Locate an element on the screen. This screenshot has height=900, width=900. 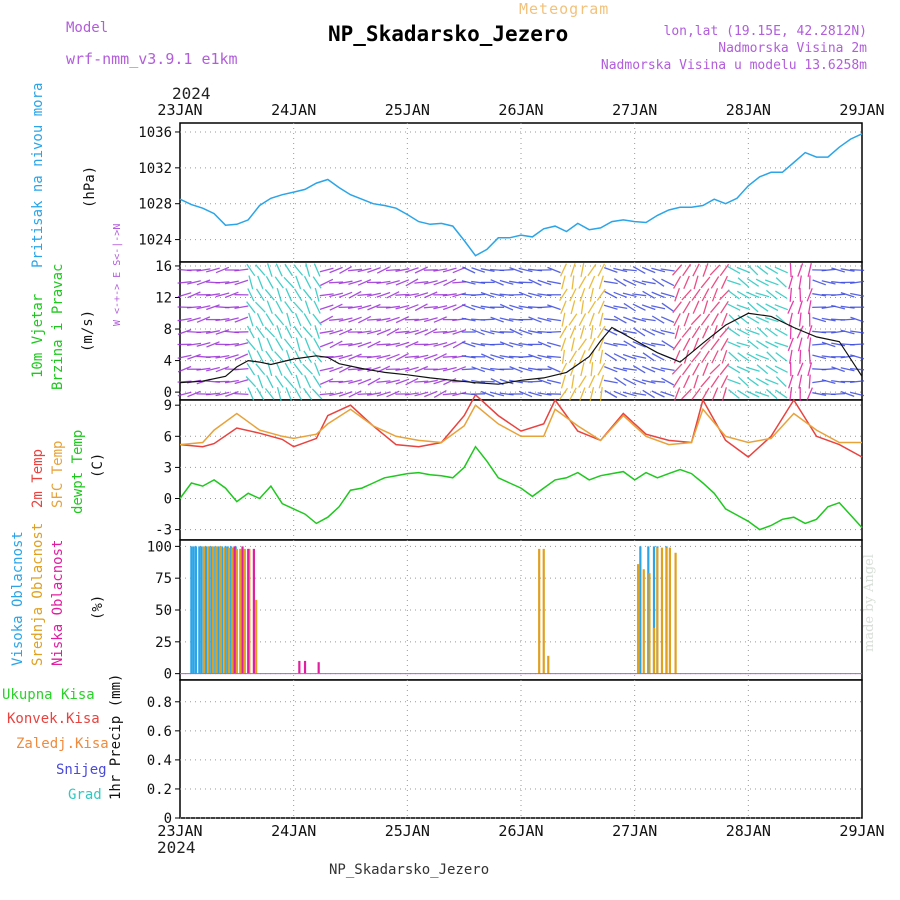
ytick-label-pressure: 1036 is located at coordinates (155, 133).